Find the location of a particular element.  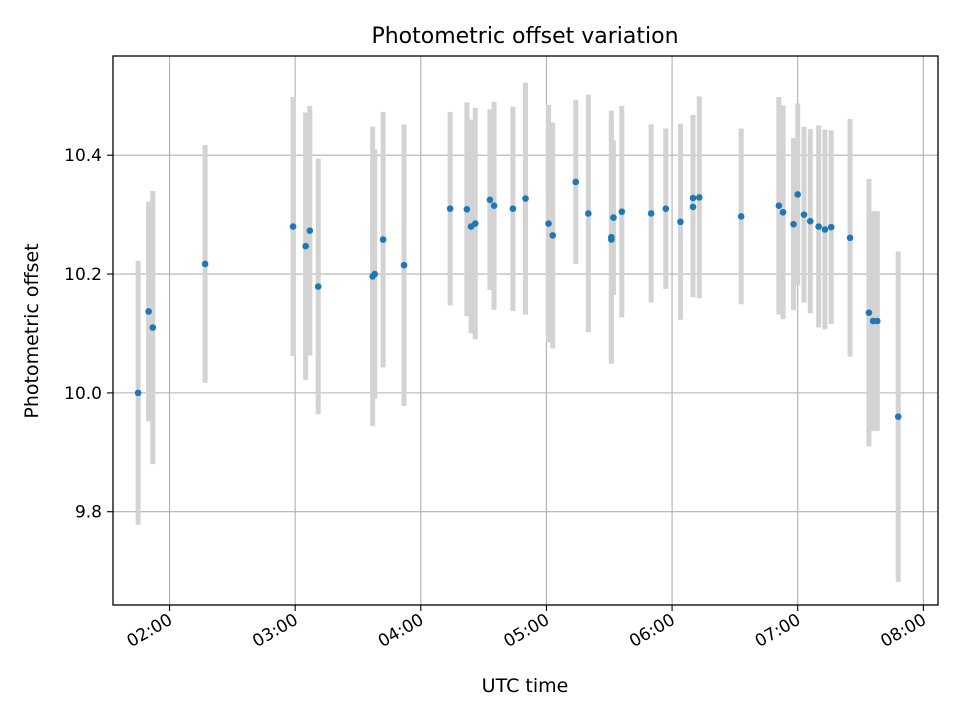

x-axis-ticks: 02:00 03:00 04:00 05:00 06:00 07:00 08:00 is located at coordinates (527, 628).